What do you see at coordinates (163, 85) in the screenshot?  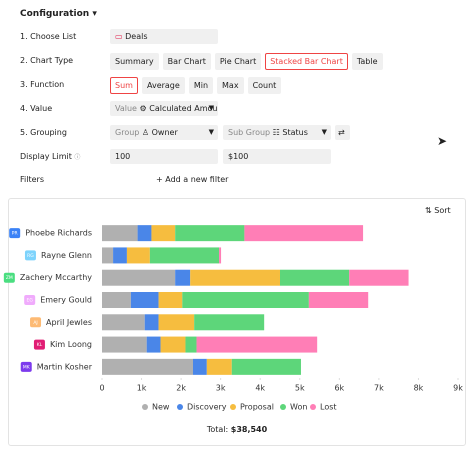 I see `option: Average` at bounding box center [163, 85].